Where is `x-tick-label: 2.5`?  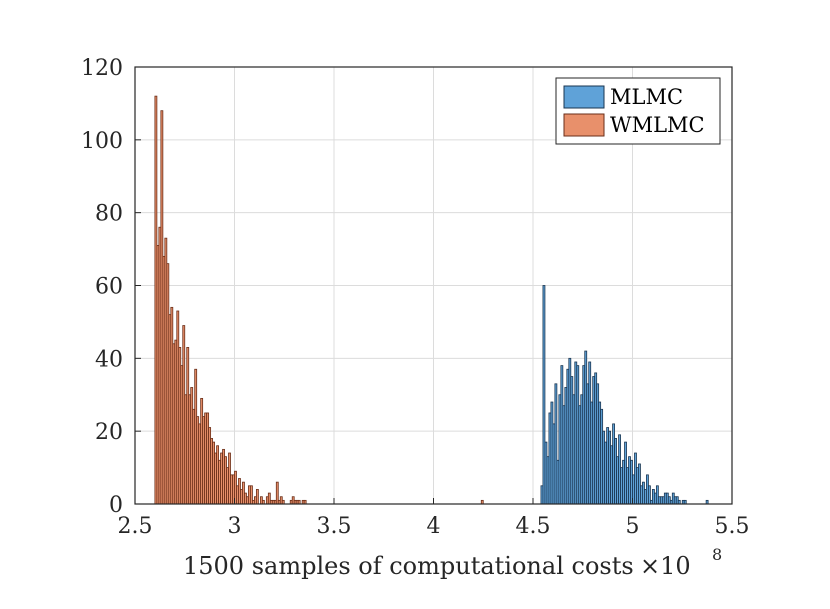
x-tick-label: 2.5 is located at coordinates (135, 526).